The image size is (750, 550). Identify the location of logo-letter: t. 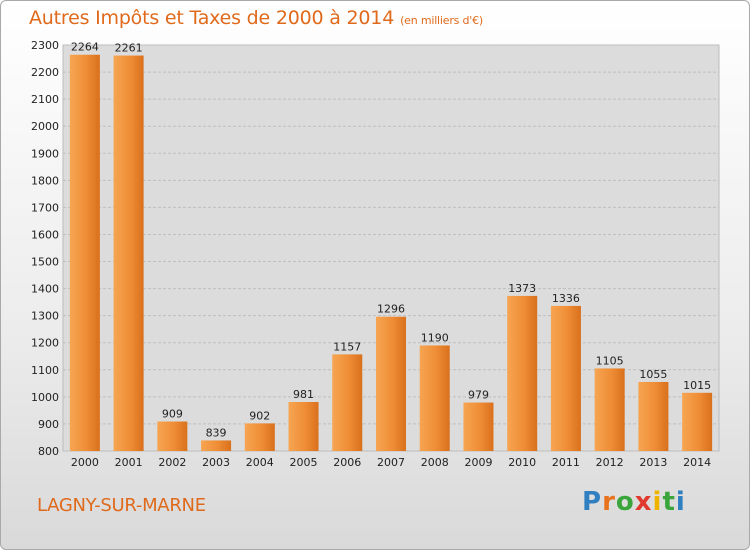
(669, 502).